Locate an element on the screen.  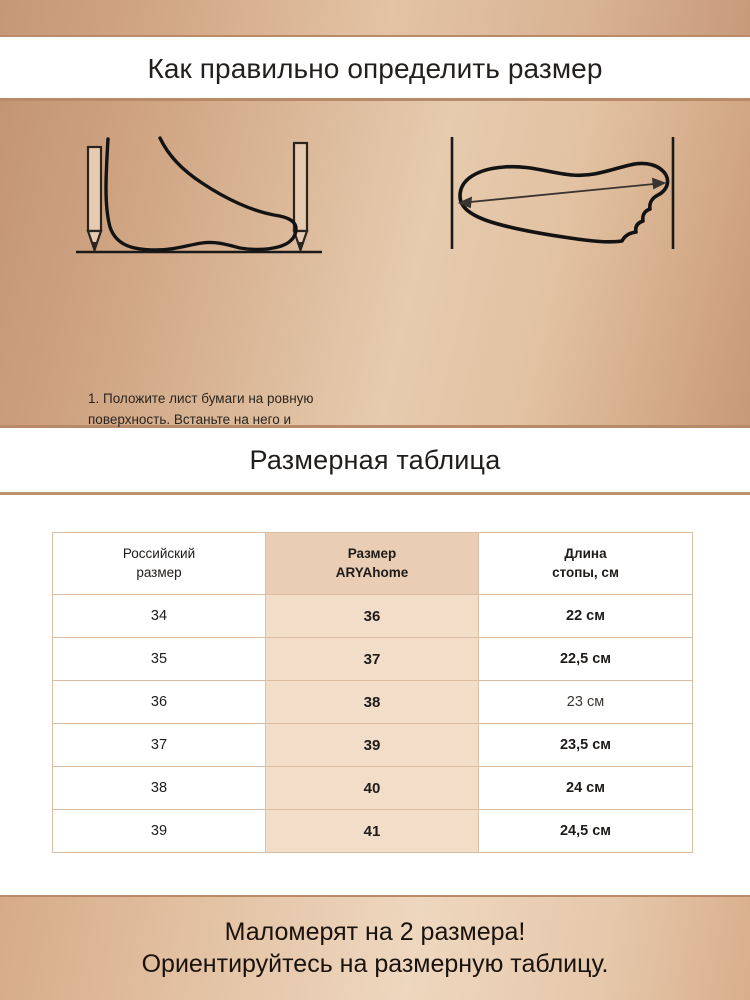
cell-arya-size: 40 is located at coordinates (372, 788).